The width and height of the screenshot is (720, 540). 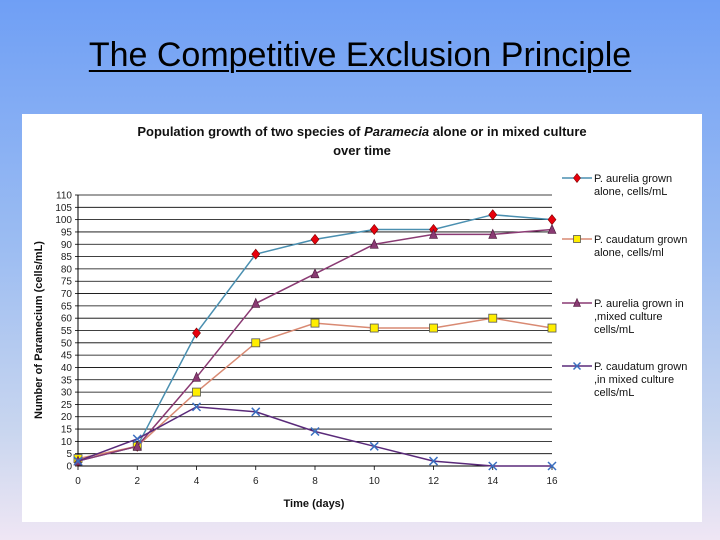 I want to click on x-tick-label: 12, so click(x=434, y=481).